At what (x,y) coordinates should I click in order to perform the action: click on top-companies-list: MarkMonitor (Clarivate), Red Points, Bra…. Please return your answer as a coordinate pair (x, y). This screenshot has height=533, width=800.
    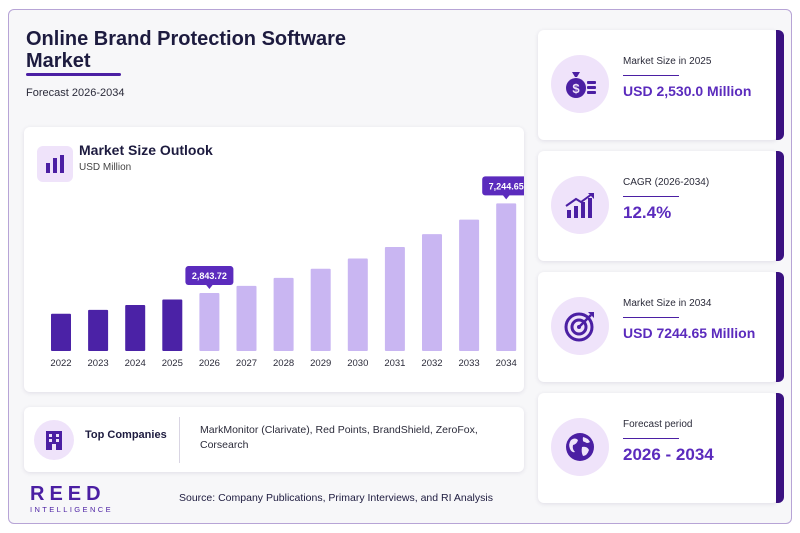
    Looking at the image, I should click on (339, 437).